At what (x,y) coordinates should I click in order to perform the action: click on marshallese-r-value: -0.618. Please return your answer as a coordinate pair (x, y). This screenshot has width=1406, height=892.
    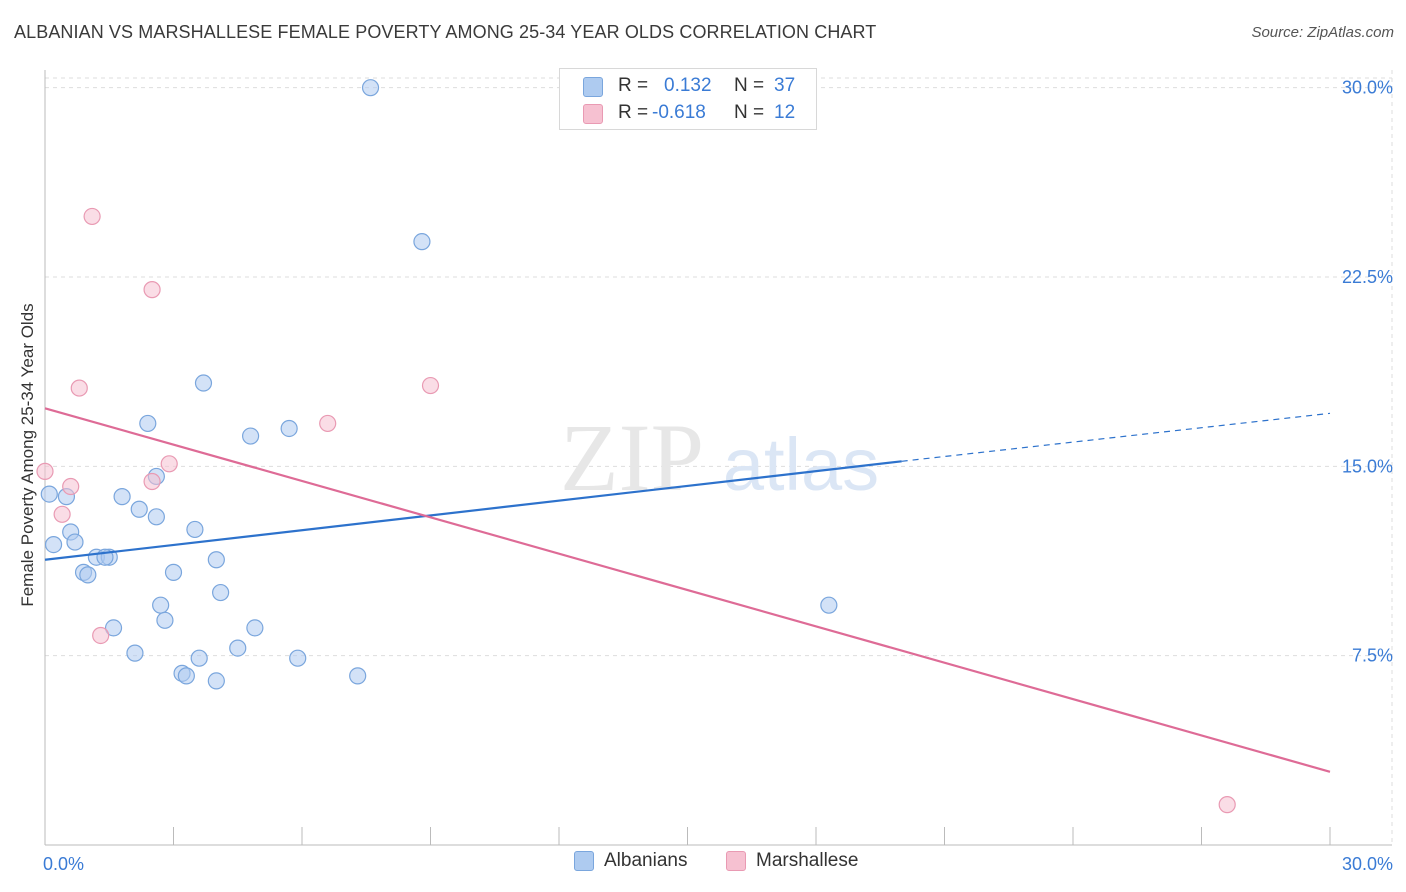
    Looking at the image, I should click on (679, 112).